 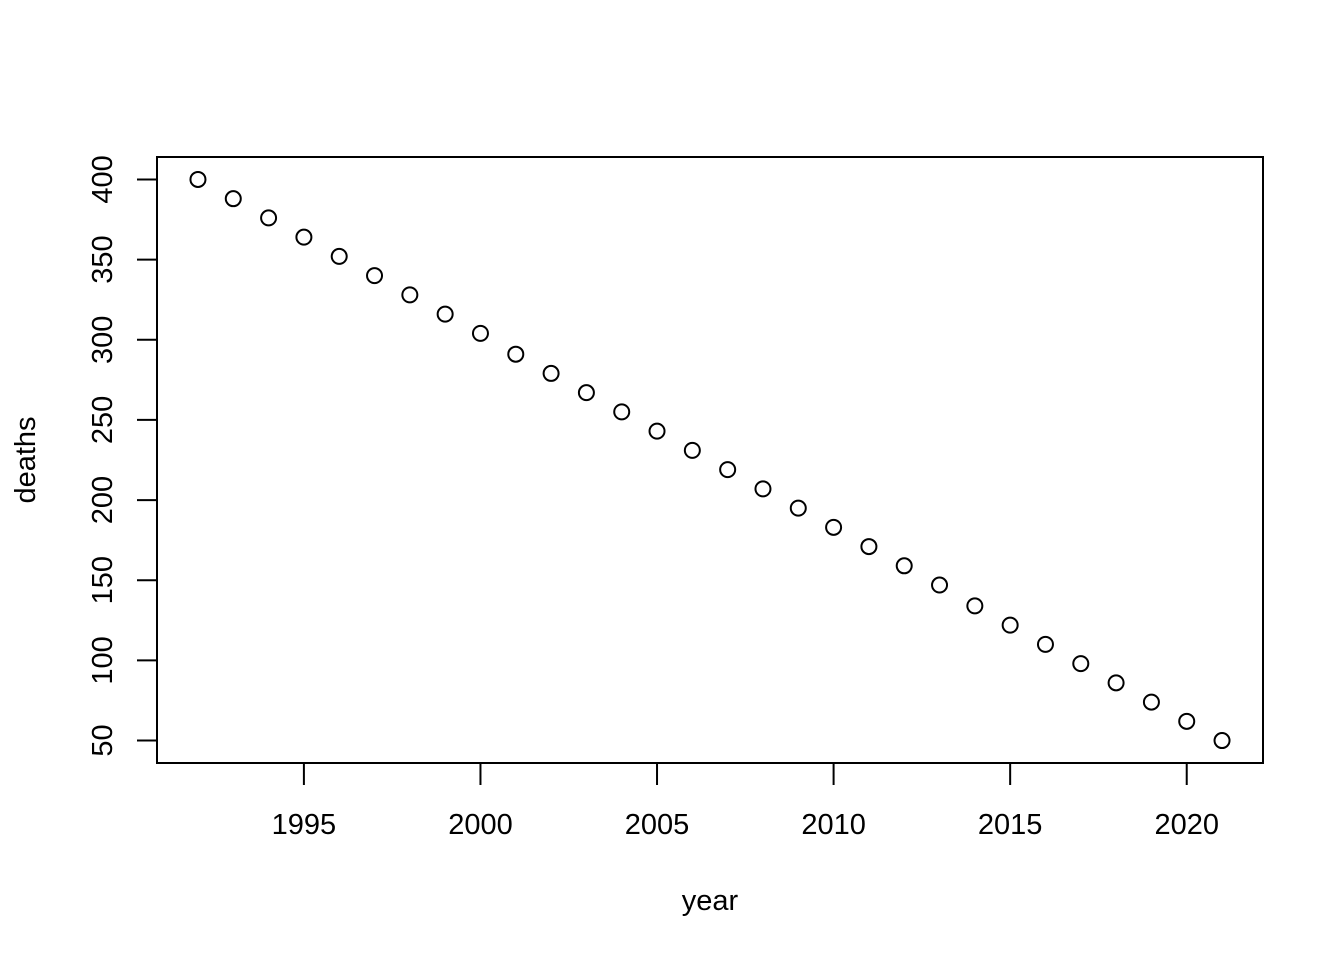 I want to click on x-tick-label: 2015, so click(x=1010, y=825).